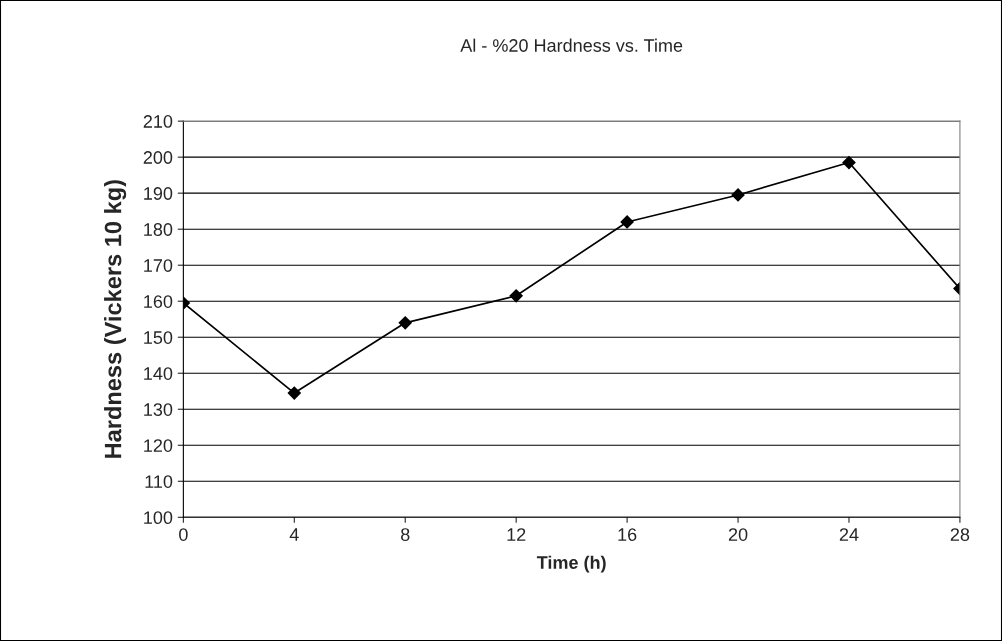 The width and height of the screenshot is (1002, 641). I want to click on x-tick-label: 0, so click(183, 534).